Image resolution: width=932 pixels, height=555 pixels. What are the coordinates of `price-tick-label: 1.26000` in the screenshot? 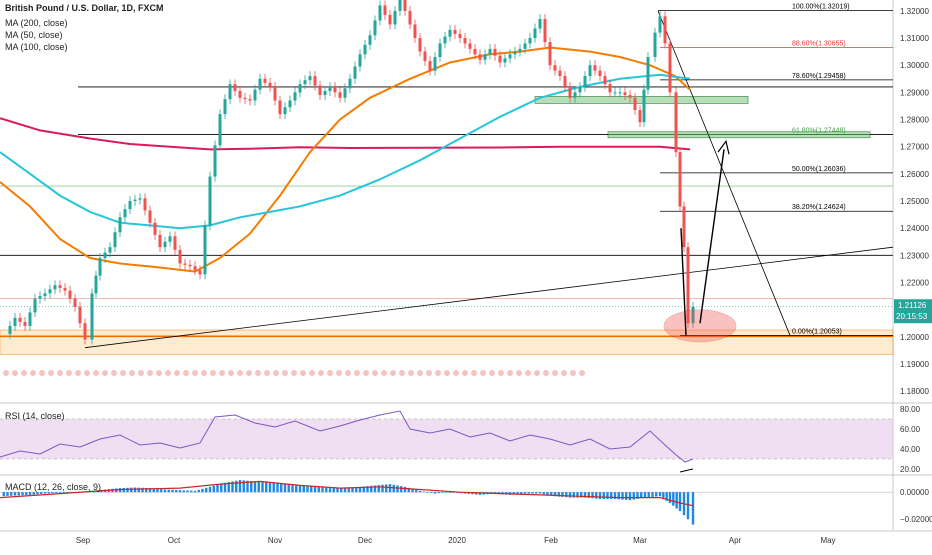 It's located at (914, 174).